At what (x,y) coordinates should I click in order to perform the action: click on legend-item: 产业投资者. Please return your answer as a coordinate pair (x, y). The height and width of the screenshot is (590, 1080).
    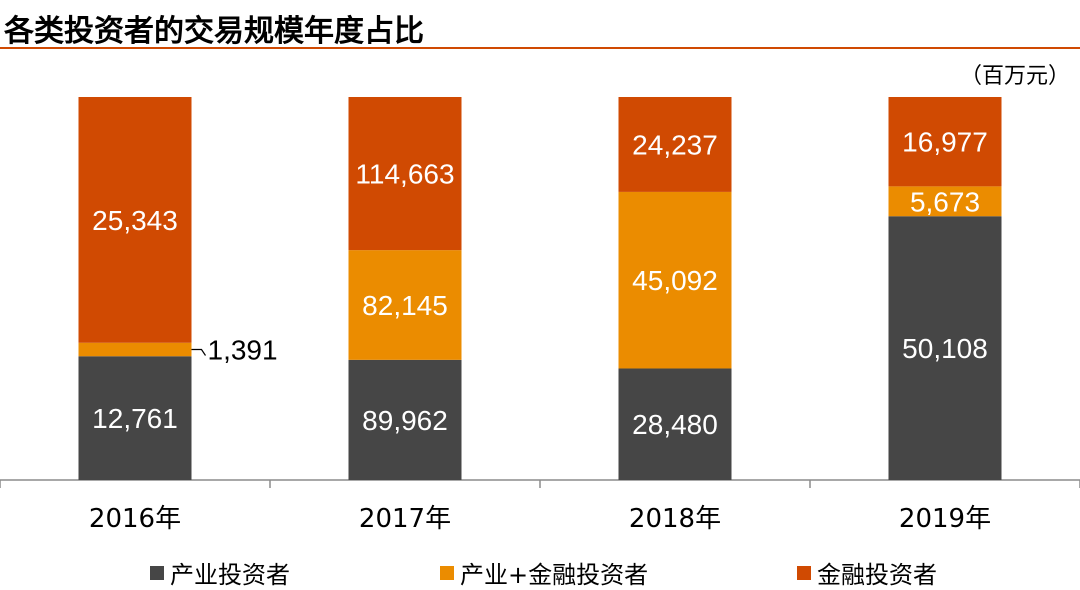
    Looking at the image, I should click on (220, 572).